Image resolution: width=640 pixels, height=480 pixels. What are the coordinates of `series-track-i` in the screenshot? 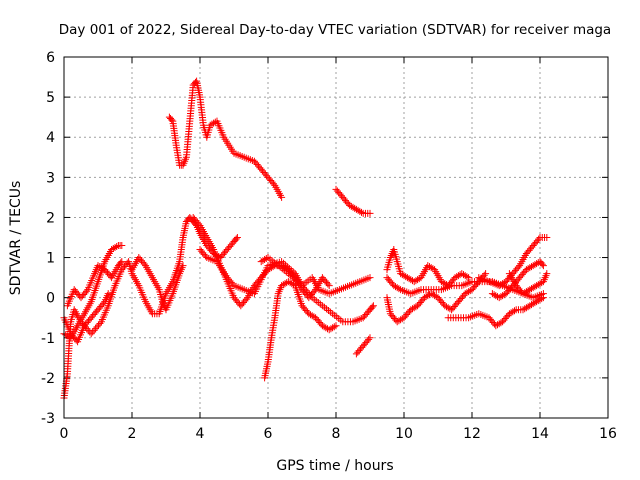 It's located at (300, 330).